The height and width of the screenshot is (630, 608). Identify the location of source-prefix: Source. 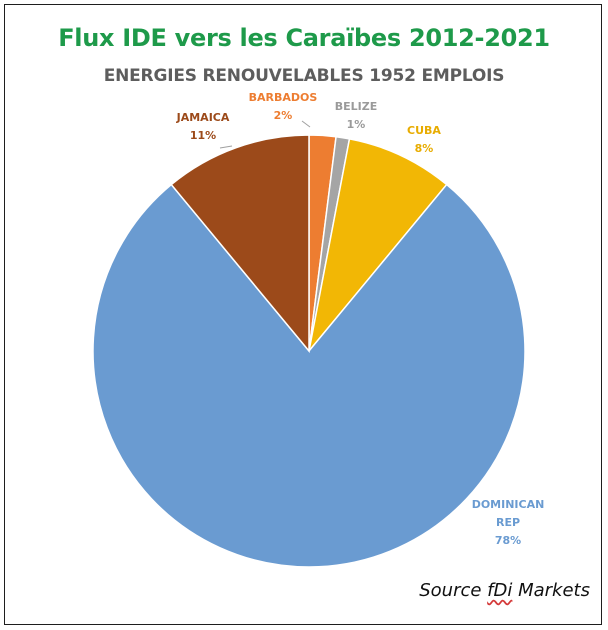
(453, 590).